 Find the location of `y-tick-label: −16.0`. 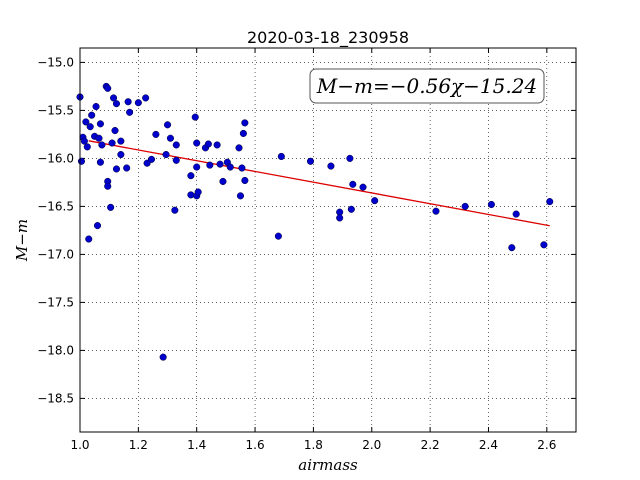

y-tick-label: −16.0 is located at coordinates (55, 158).